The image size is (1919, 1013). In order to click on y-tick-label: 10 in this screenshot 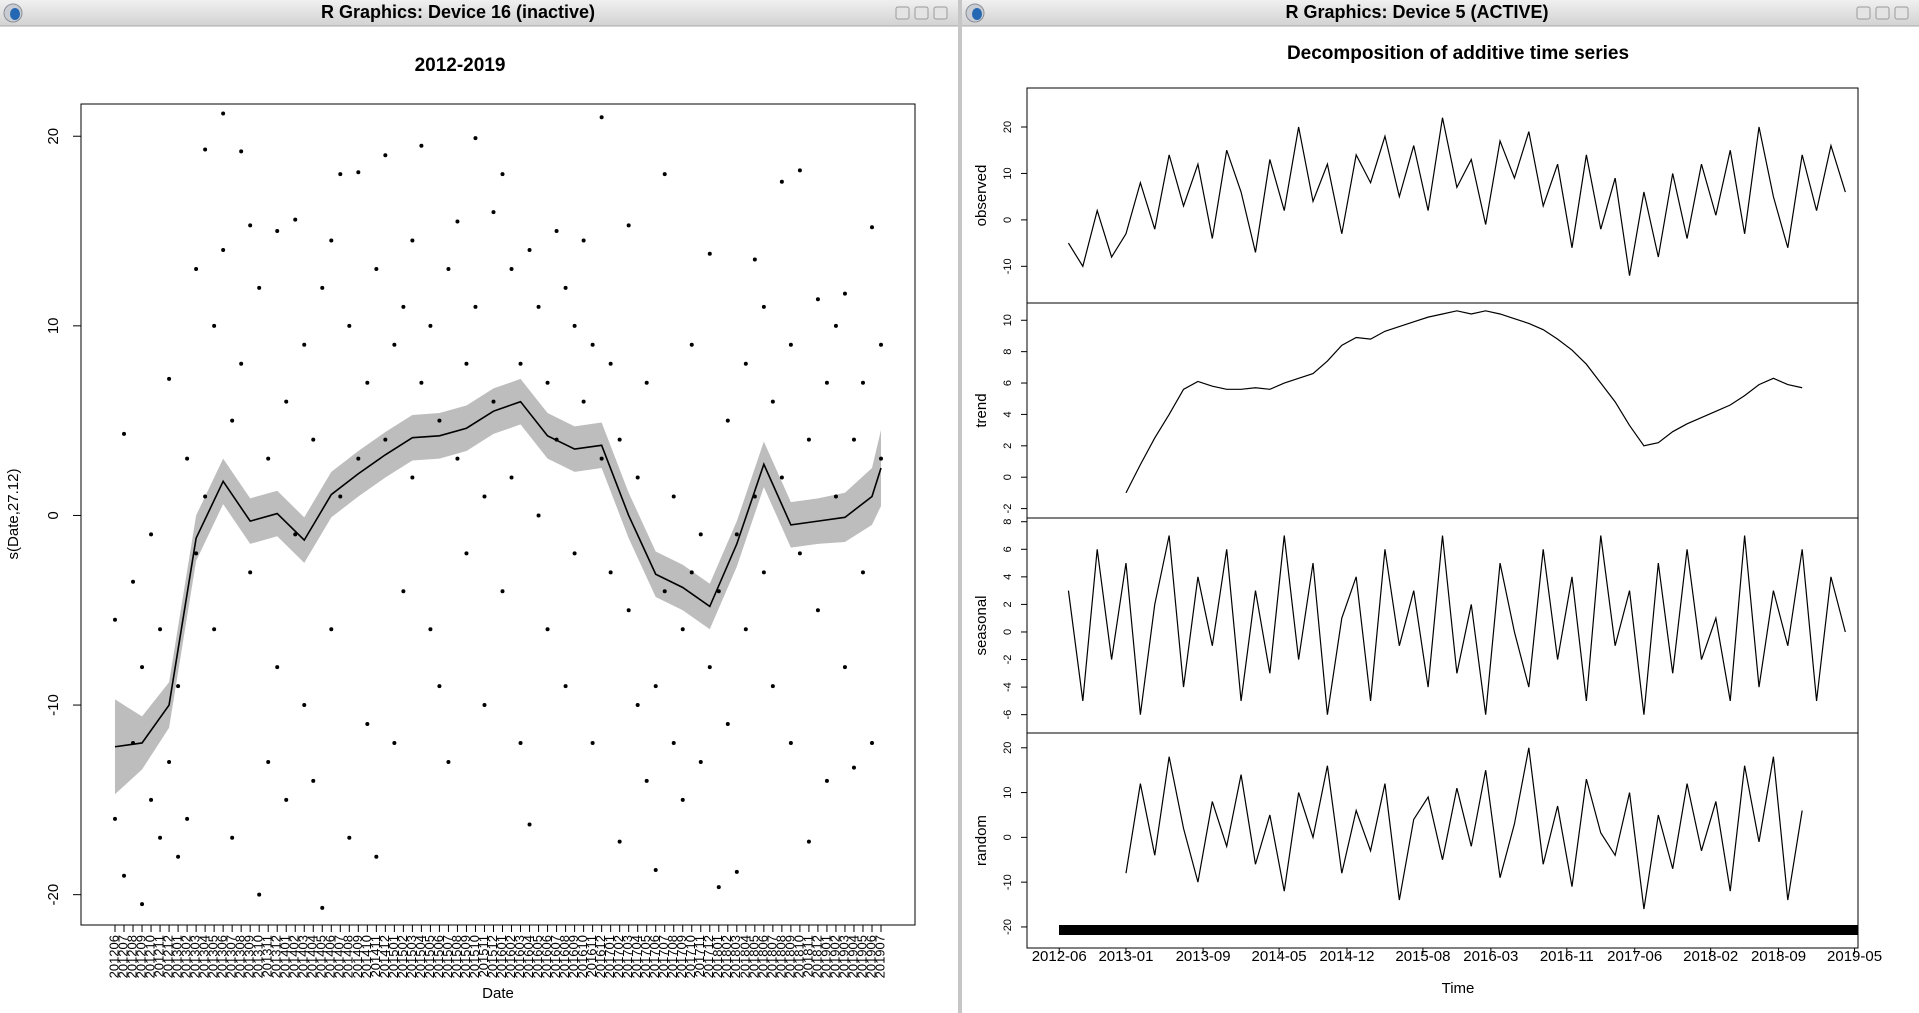, I will do `click(1008, 173)`.